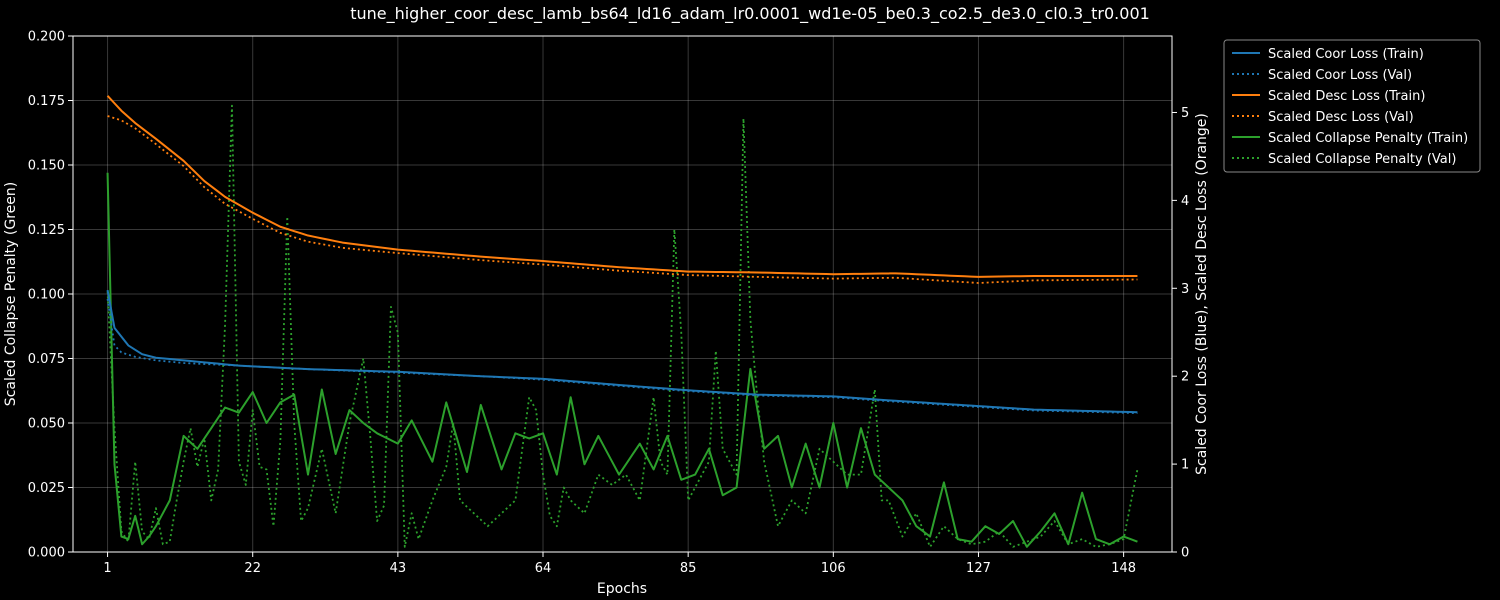 This screenshot has width=1500, height=600. Describe the element at coordinates (252, 568) in the screenshot. I see `x-tick-label: 22` at that location.